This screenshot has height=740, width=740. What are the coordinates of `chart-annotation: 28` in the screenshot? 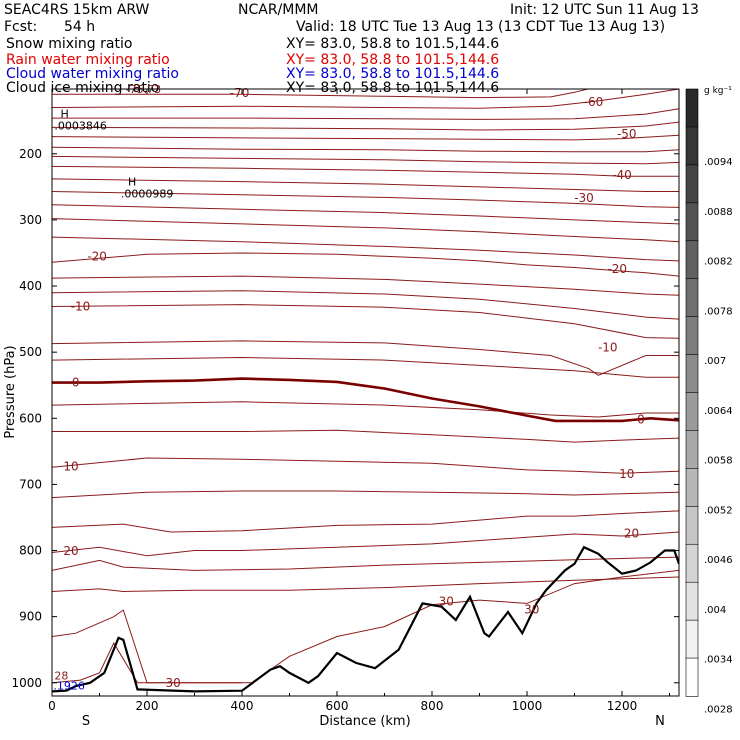 It's located at (61, 675).